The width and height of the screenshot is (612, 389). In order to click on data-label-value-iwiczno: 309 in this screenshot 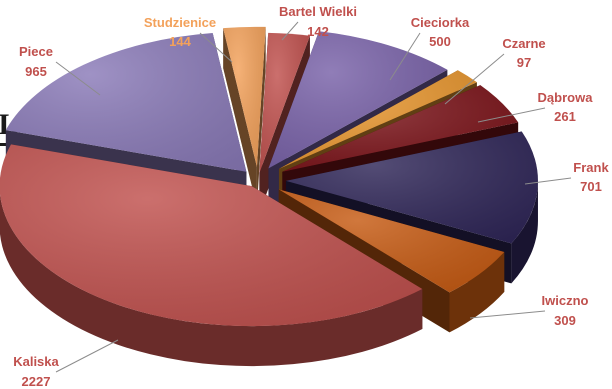, I will do `click(565, 320)`.